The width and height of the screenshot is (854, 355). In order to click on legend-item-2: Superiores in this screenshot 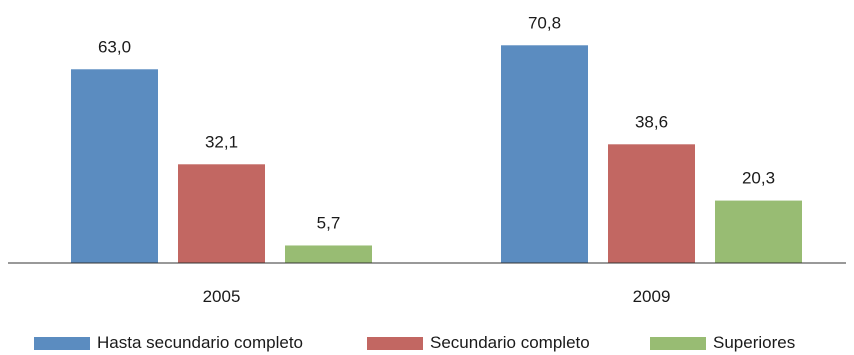, I will do `click(722, 343)`.